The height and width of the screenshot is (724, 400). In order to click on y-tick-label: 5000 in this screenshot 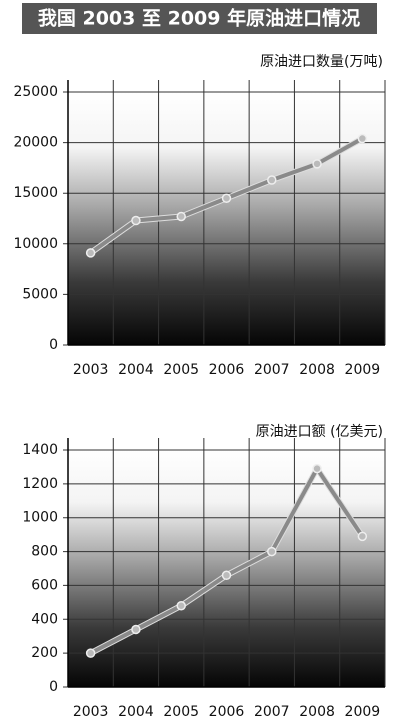, I will do `click(40, 294)`.